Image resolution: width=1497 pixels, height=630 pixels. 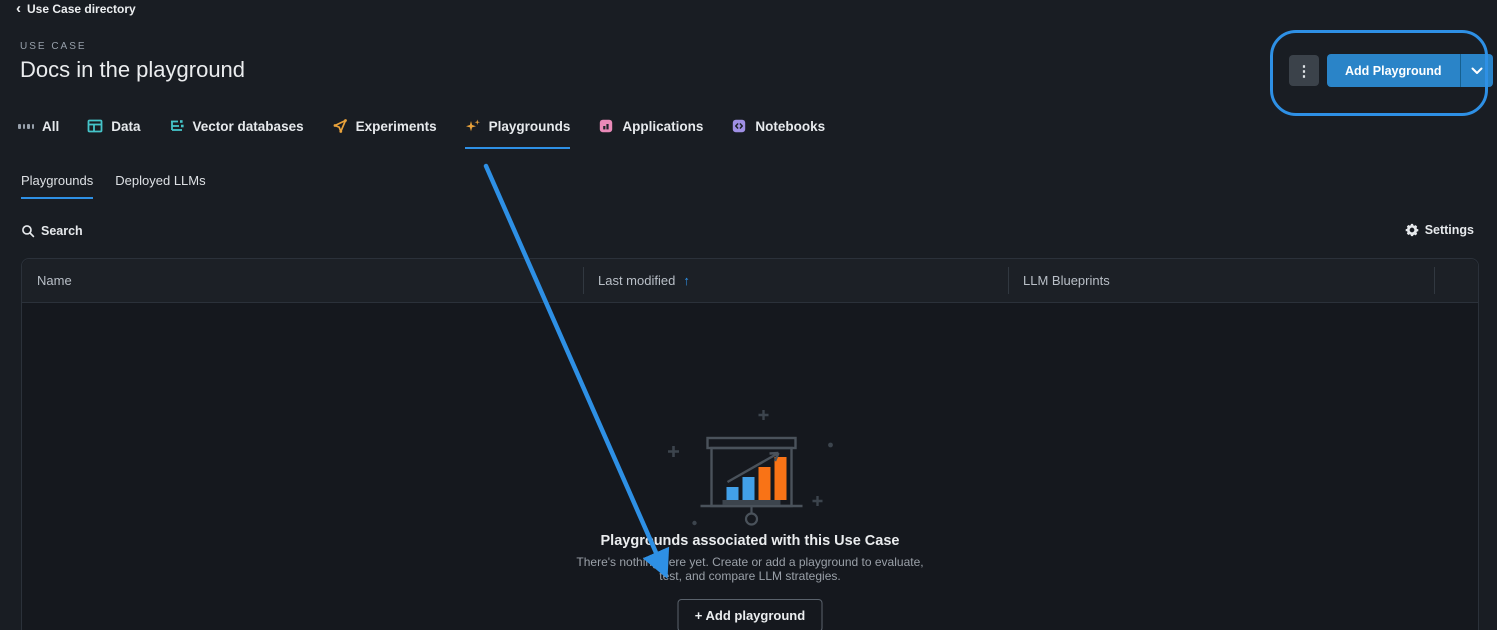 I want to click on tab-label: Vector databases, so click(x=248, y=126).